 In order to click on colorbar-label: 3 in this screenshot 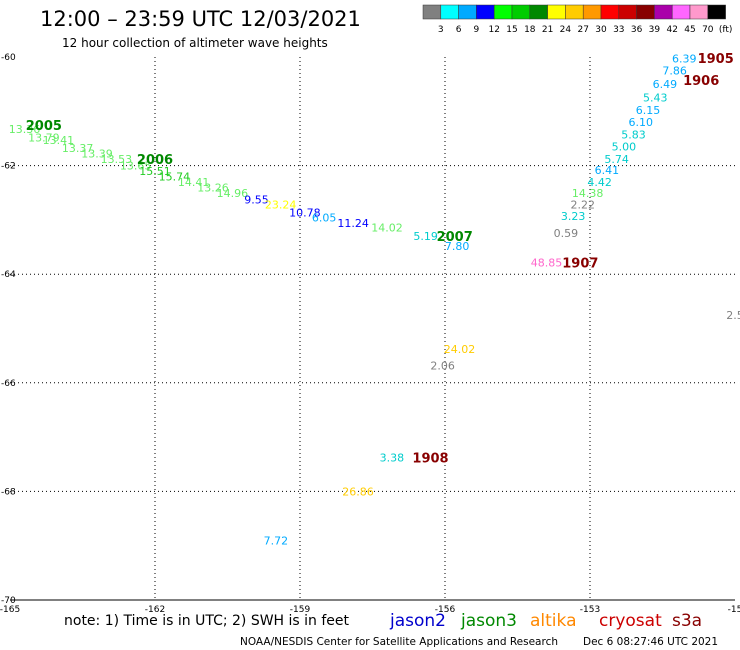, I will do `click(441, 30)`.